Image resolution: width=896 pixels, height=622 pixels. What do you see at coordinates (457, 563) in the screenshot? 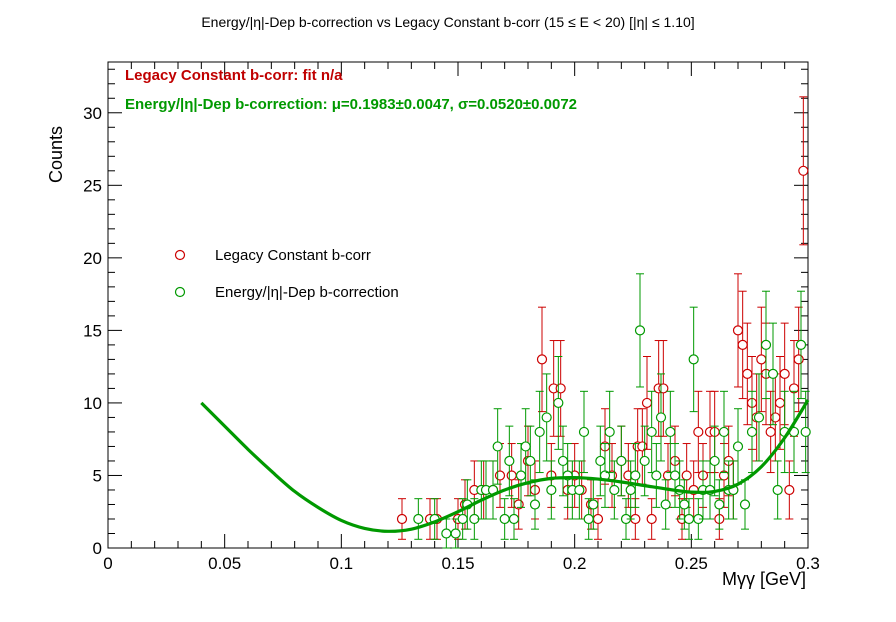
I see `x-tick-label: 0.15` at bounding box center [457, 563].